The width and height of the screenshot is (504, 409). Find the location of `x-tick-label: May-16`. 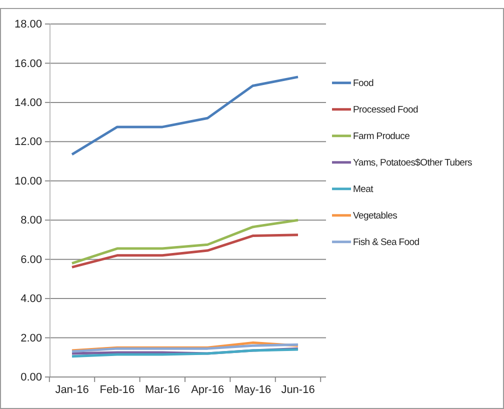

x-tick-label: May-16 is located at coordinates (253, 390).